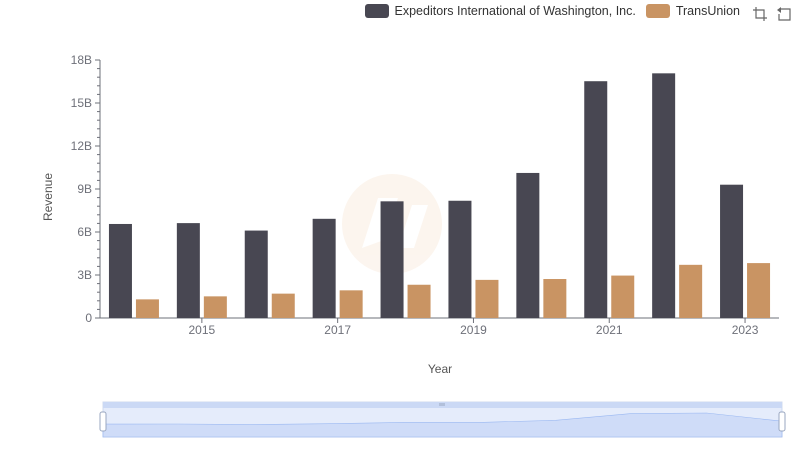 The height and width of the screenshot is (461, 800). What do you see at coordinates (732, 251) in the screenshot?
I see `bar-expeditors-2023` at bounding box center [732, 251].